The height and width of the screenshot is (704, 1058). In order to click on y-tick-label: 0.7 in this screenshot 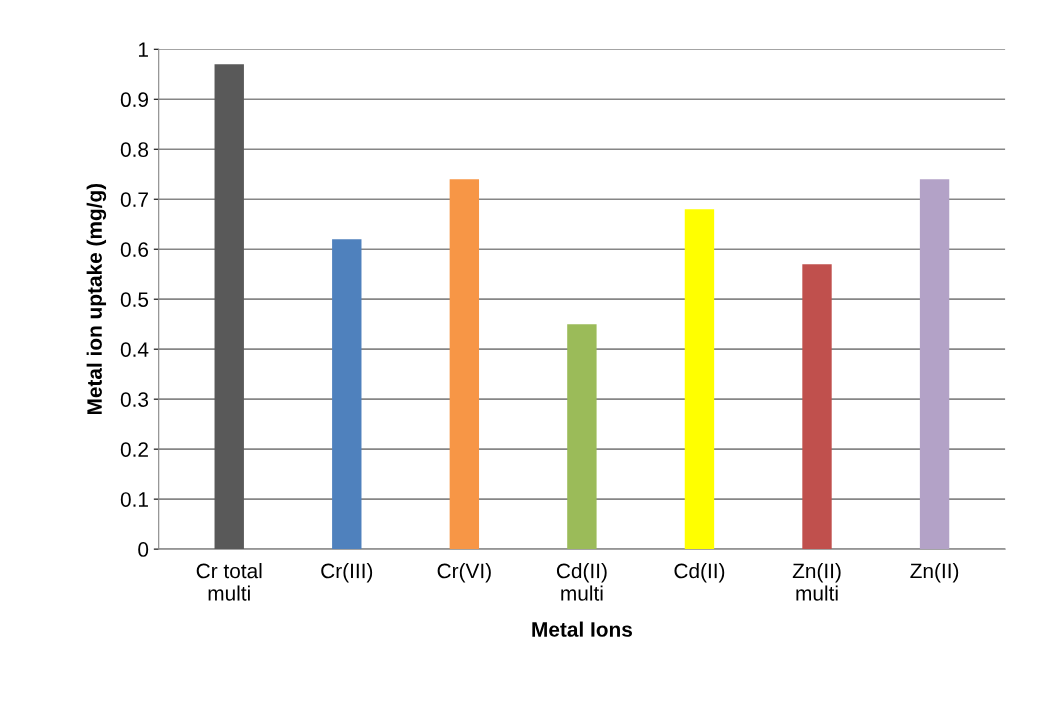, I will do `click(134, 199)`.